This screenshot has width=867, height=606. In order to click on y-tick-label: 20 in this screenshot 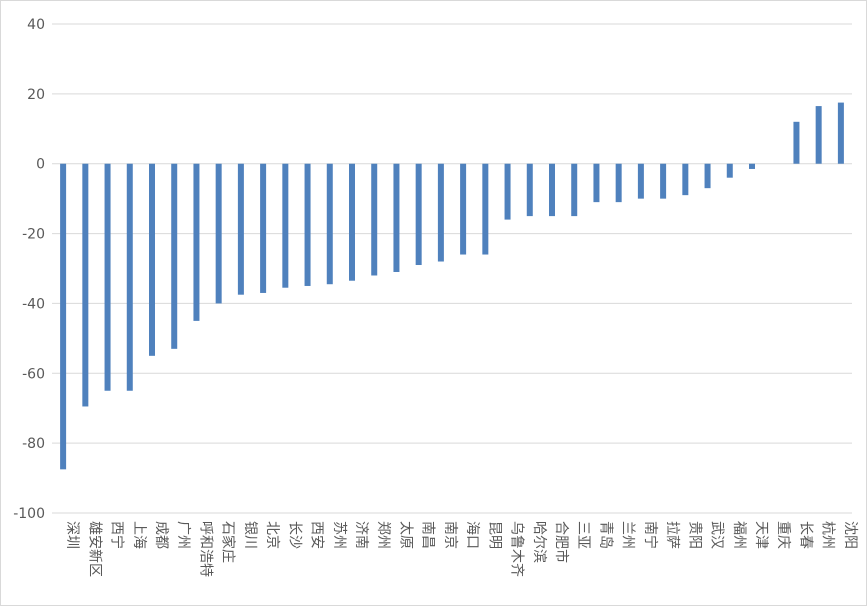, I will do `click(36, 95)`.